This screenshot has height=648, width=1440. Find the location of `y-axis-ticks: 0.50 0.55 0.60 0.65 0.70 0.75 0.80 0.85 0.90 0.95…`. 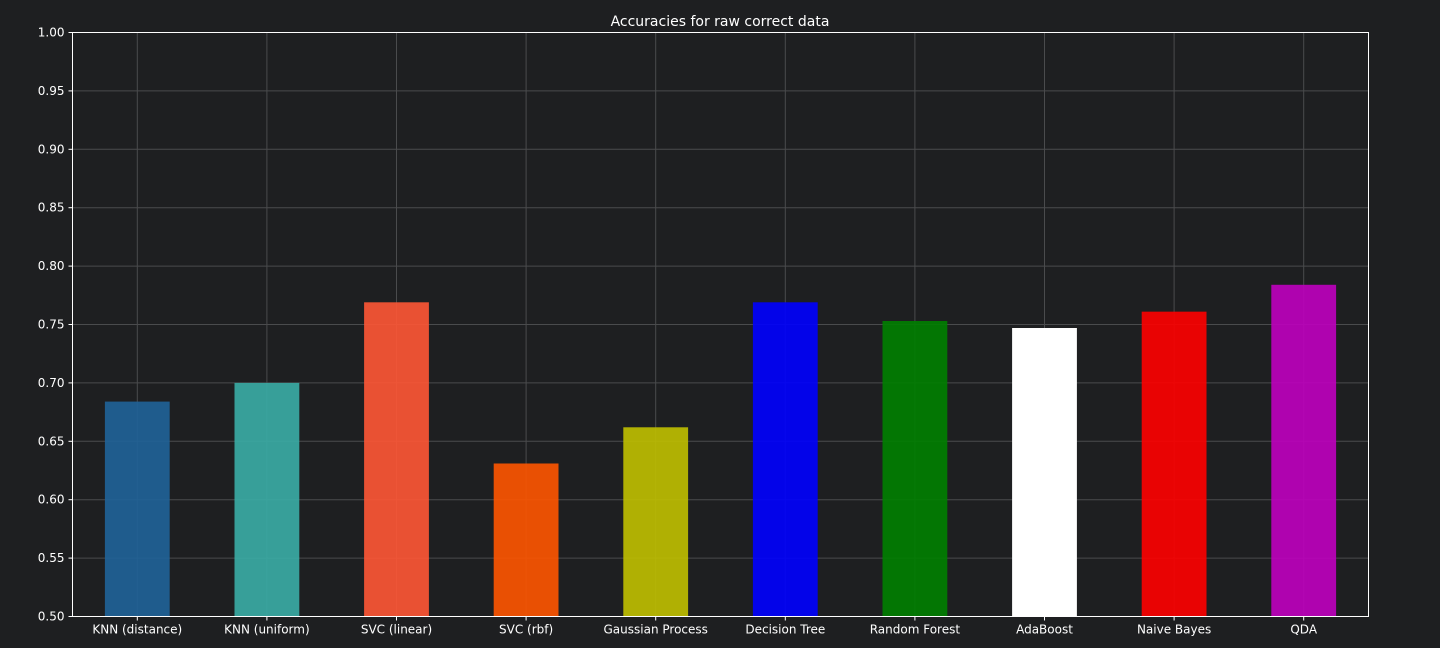

y-axis-ticks: 0.50 0.55 0.60 0.65 0.70 0.75 0.80 0.85 0.90 0.95… is located at coordinates (55, 325).